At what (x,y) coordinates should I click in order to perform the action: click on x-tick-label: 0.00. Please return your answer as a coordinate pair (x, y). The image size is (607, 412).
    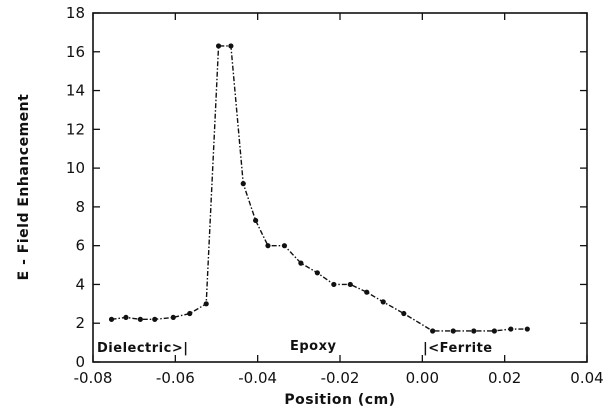
    Looking at the image, I should click on (422, 378).